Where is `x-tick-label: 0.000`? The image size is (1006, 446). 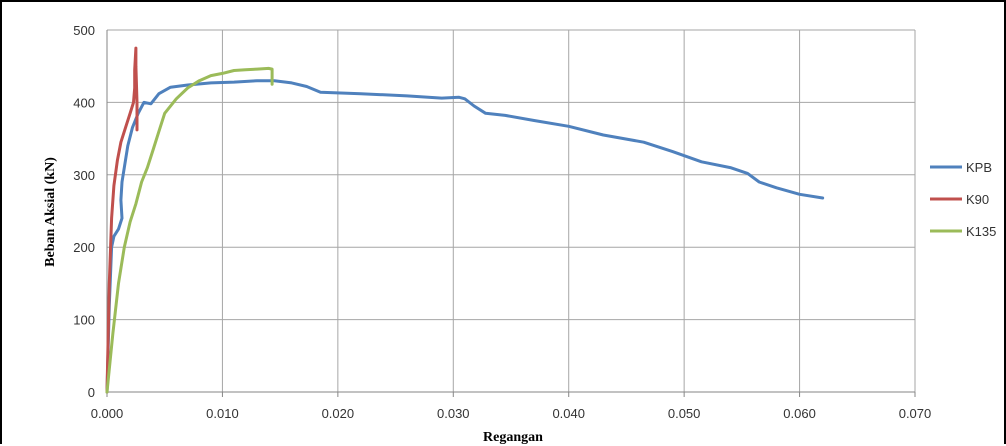
x-tick-label: 0.000 is located at coordinates (107, 413).